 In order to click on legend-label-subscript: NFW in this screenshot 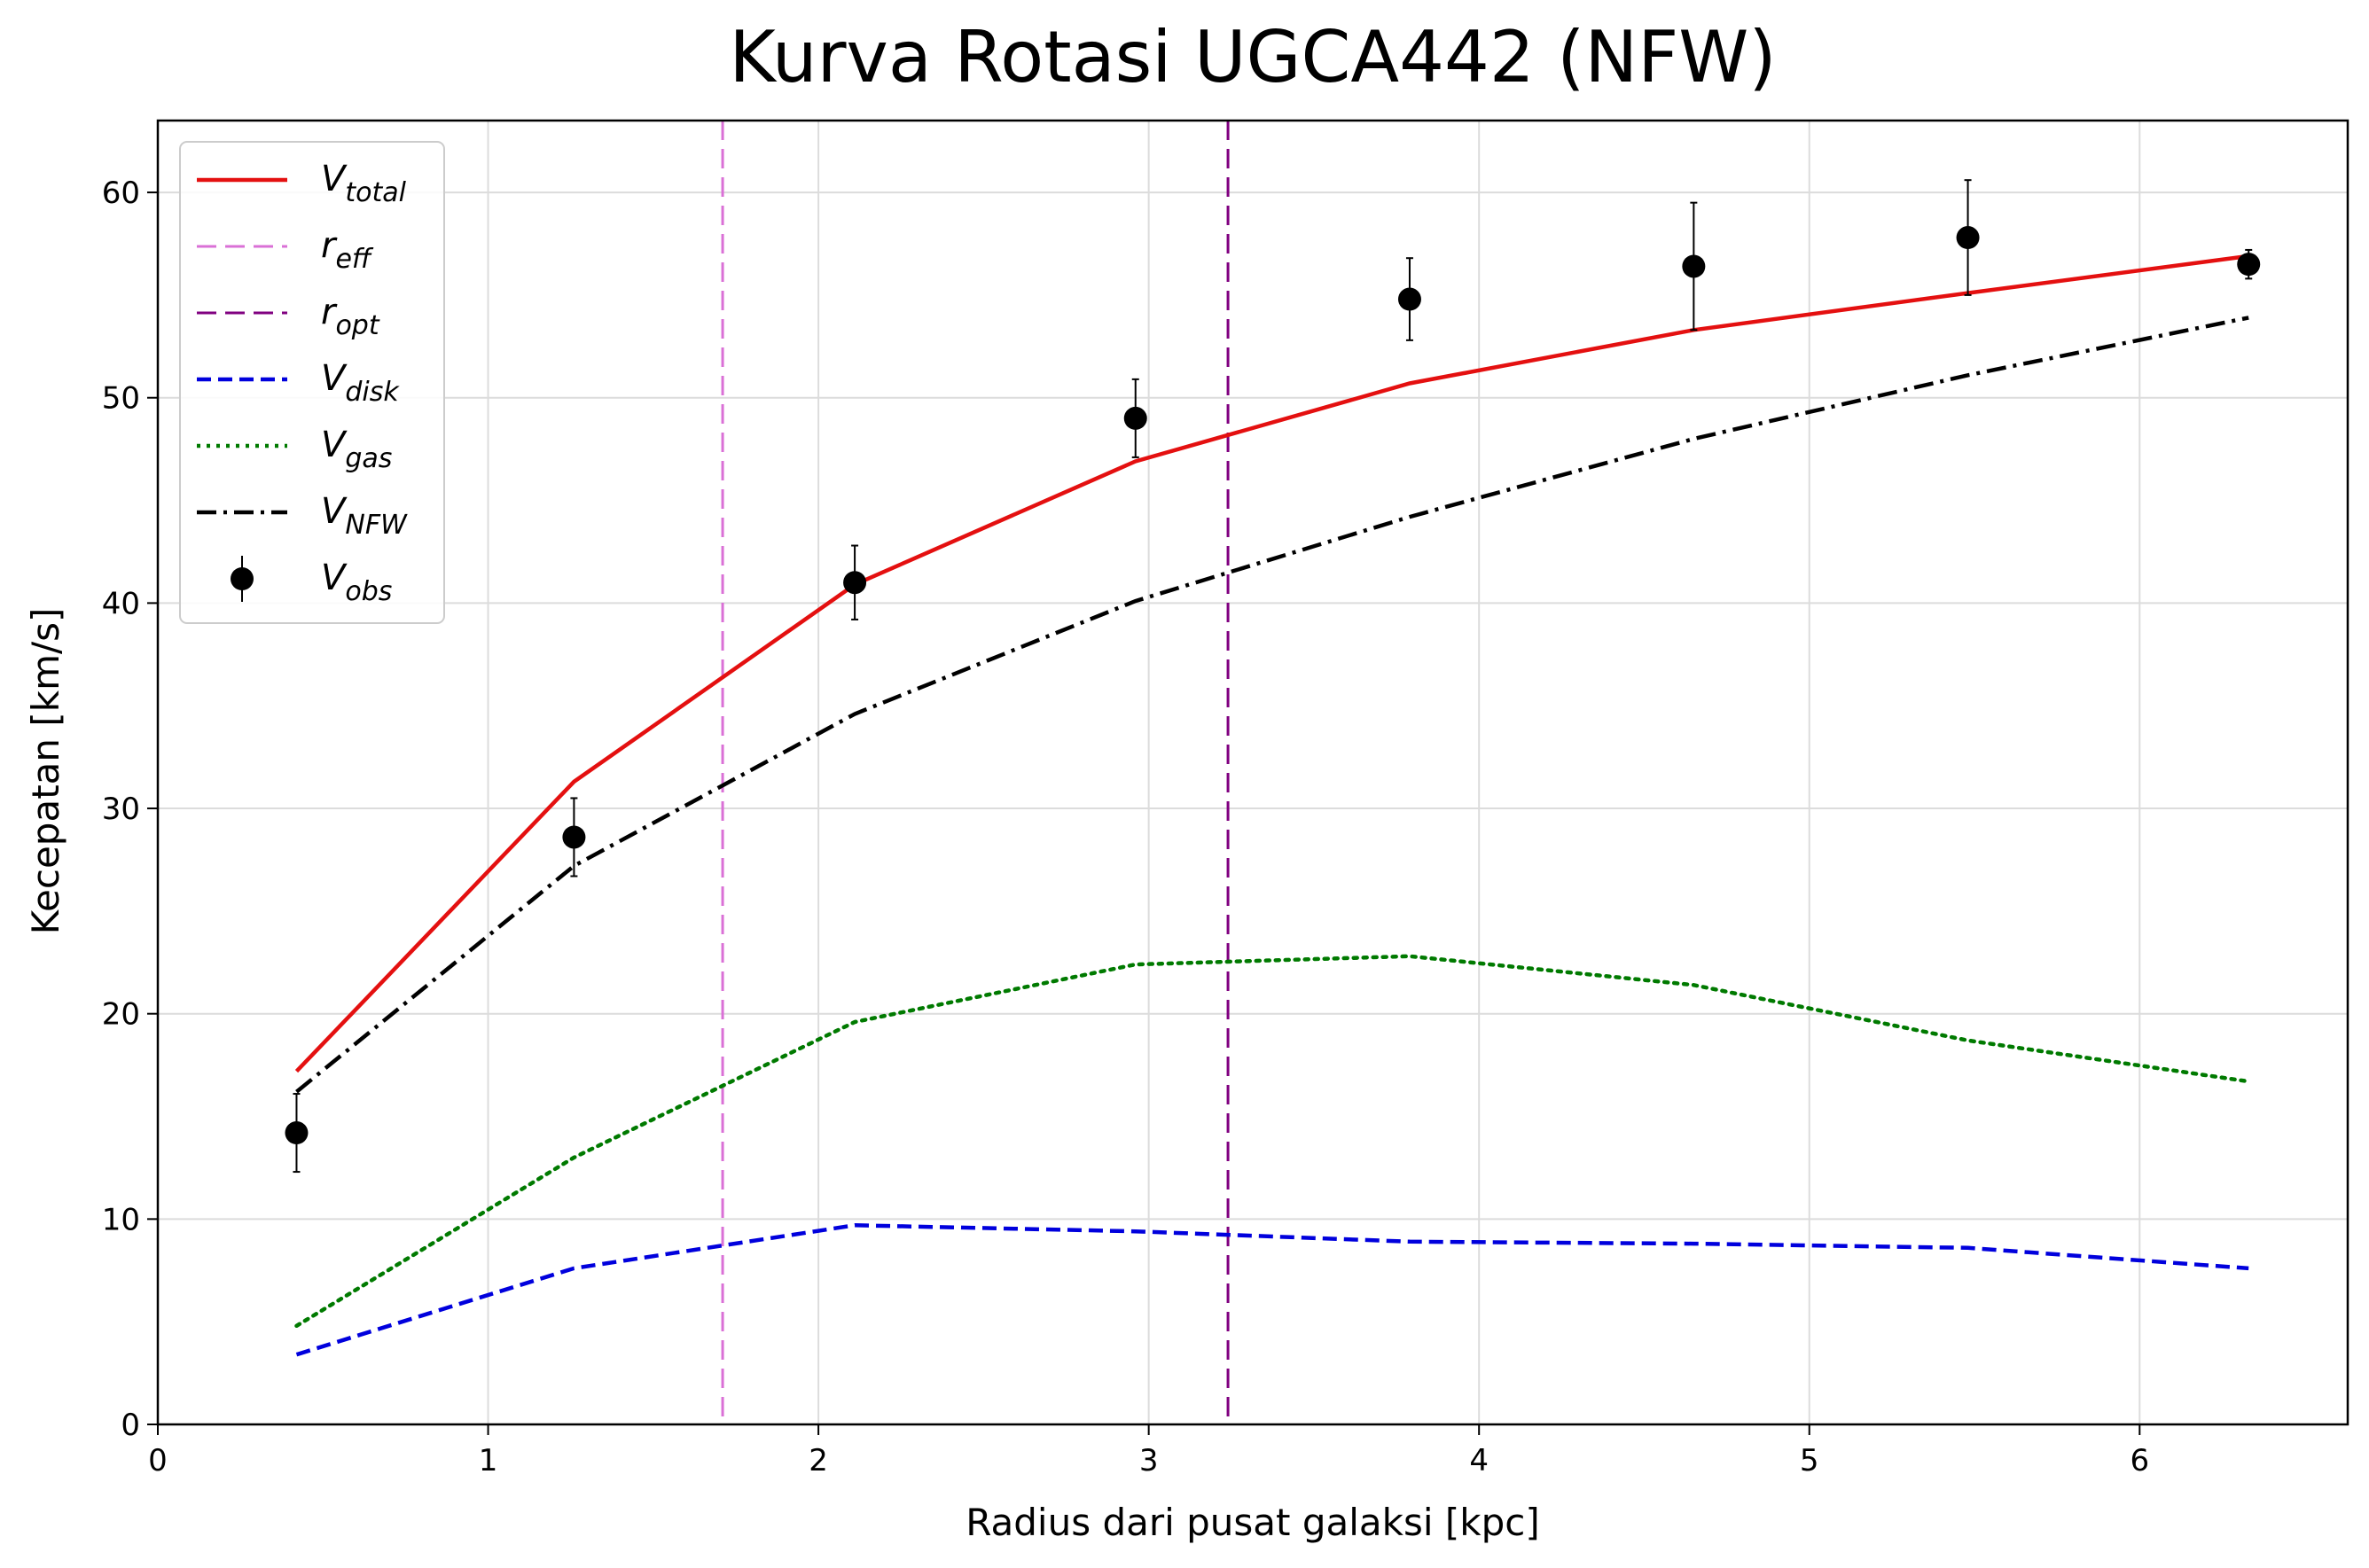, I will do `click(376, 525)`.